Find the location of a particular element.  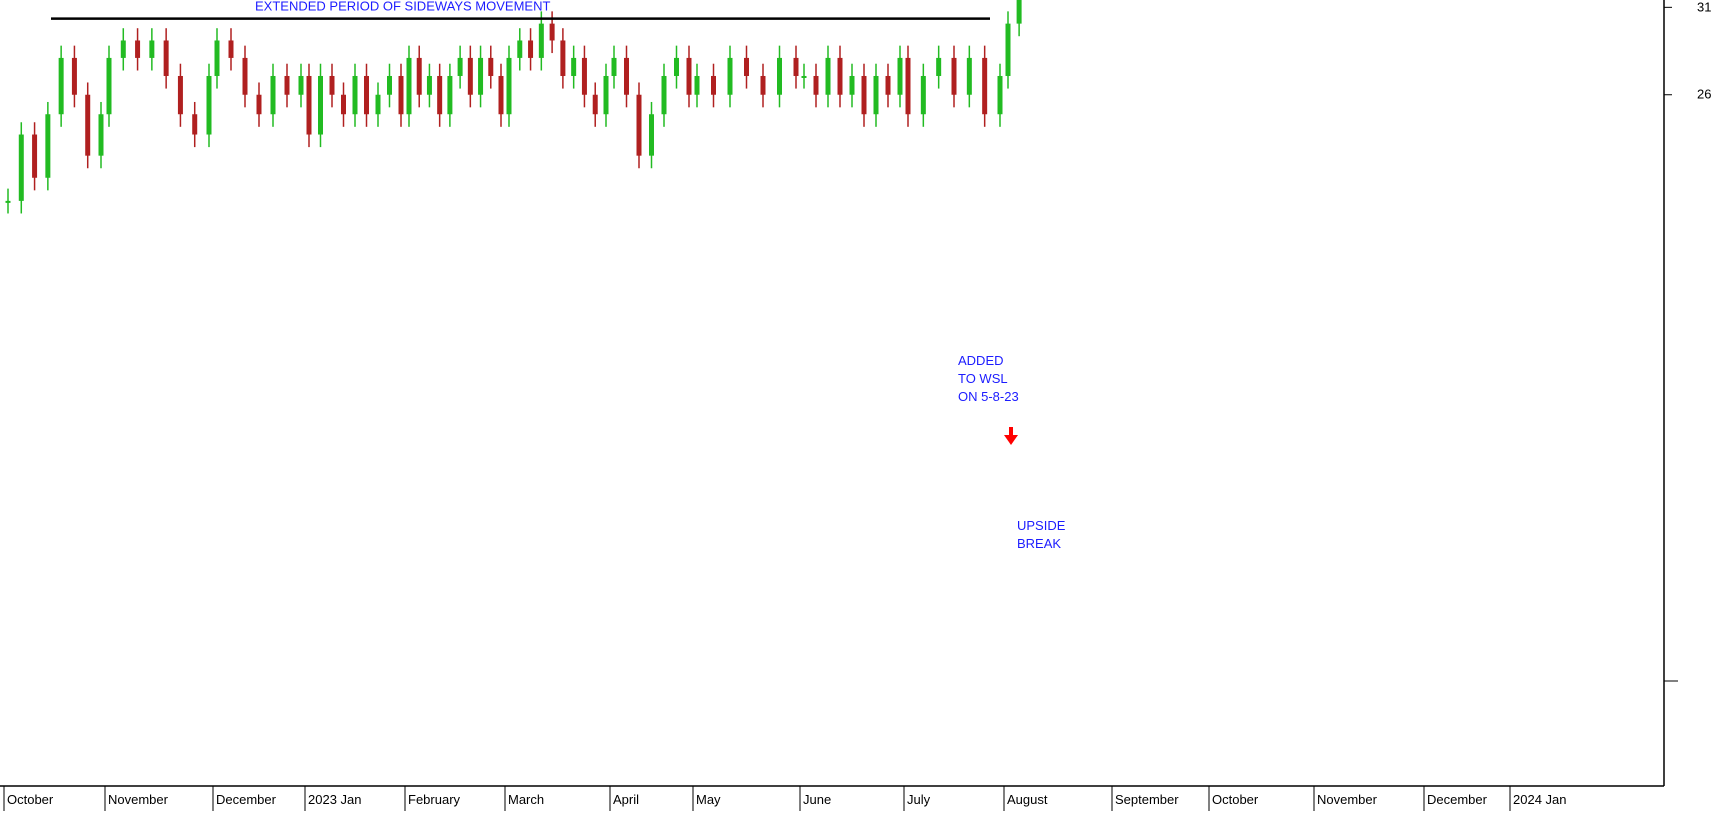

x-tick-label: December is located at coordinates (246, 799).